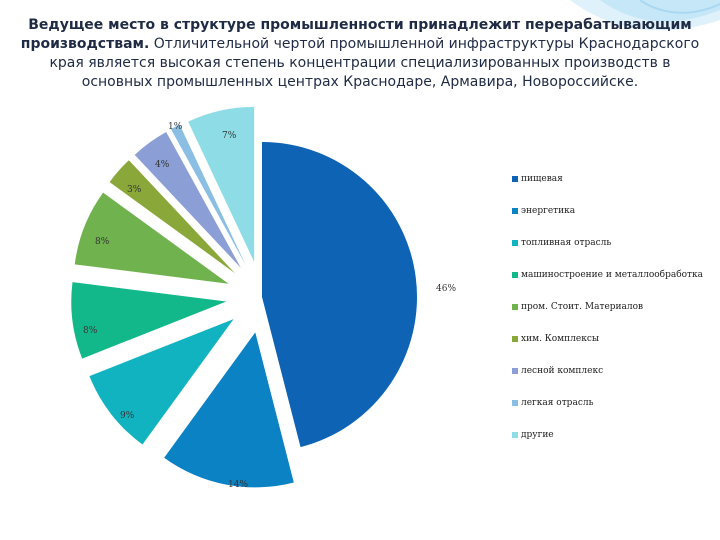 The height and width of the screenshot is (540, 720). What do you see at coordinates (229, 136) in the screenshot?
I see `slice-label-9: 7%` at bounding box center [229, 136].